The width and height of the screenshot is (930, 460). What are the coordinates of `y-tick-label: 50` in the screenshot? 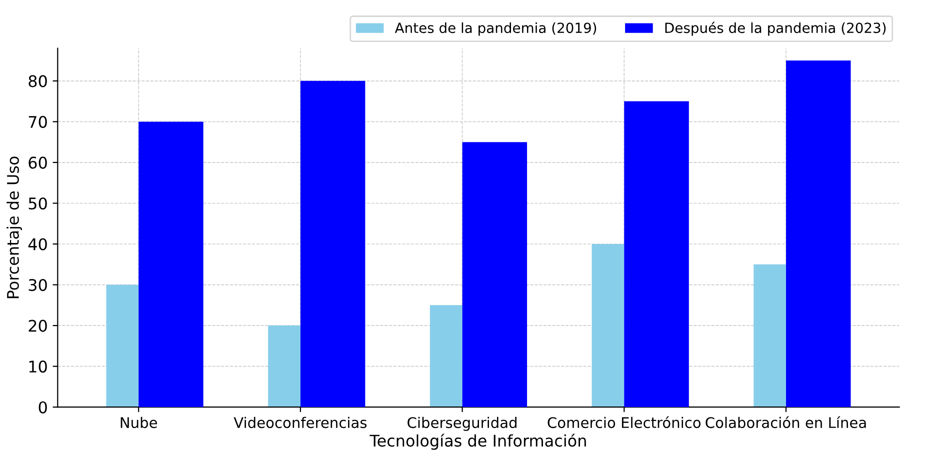 It's located at (37, 203).